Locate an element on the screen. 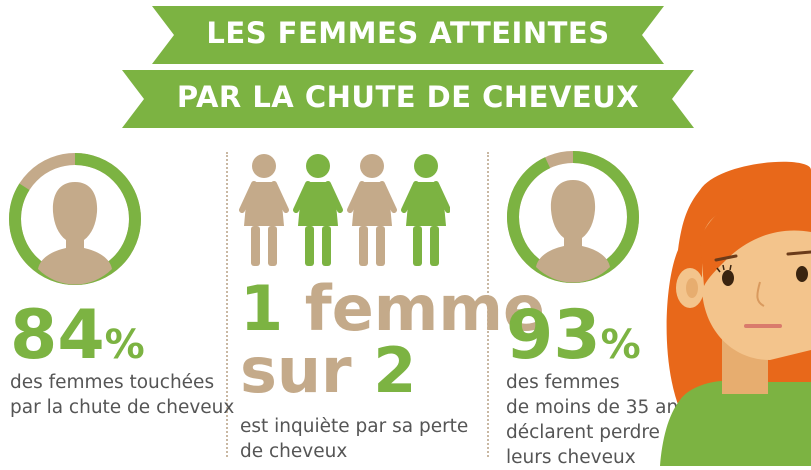  woman-silhouette-icon is located at coordinates (75, 219).